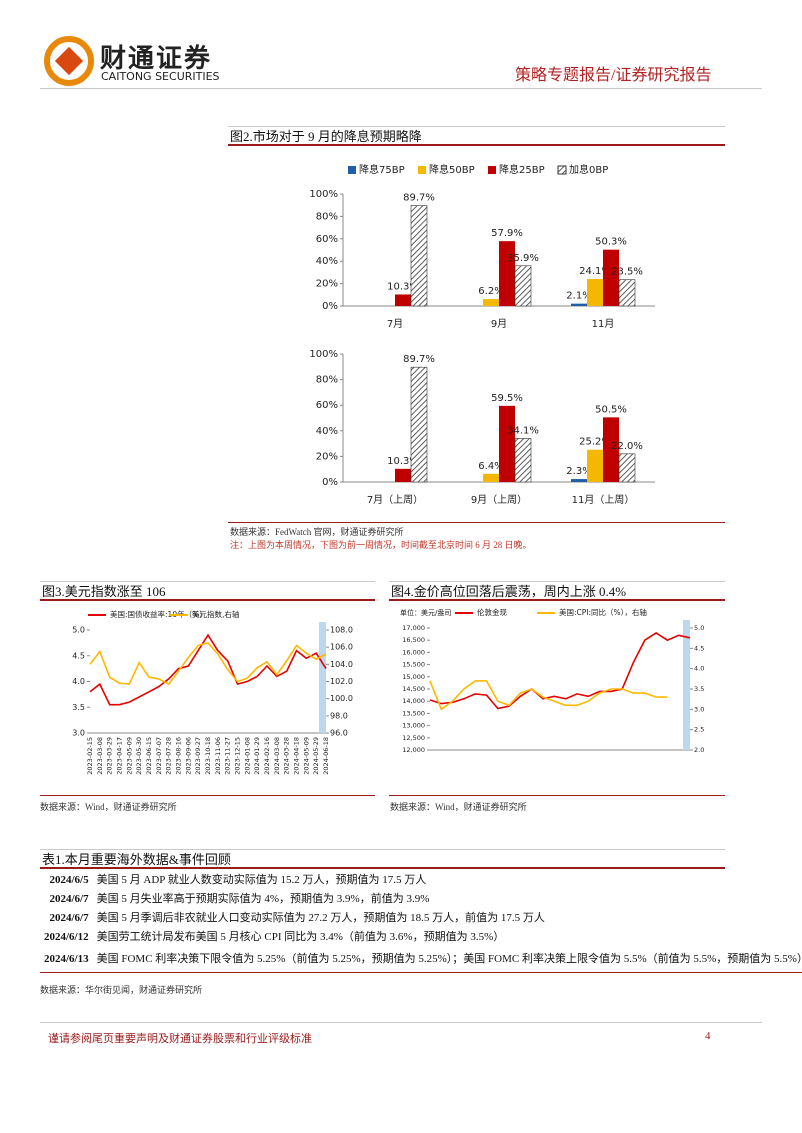 This screenshot has width=802, height=1133. What do you see at coordinates (557, 591) in the screenshot?
I see `figure-title: 图4.金价高位回落后震荡，周内上涨 0.4%` at bounding box center [557, 591].